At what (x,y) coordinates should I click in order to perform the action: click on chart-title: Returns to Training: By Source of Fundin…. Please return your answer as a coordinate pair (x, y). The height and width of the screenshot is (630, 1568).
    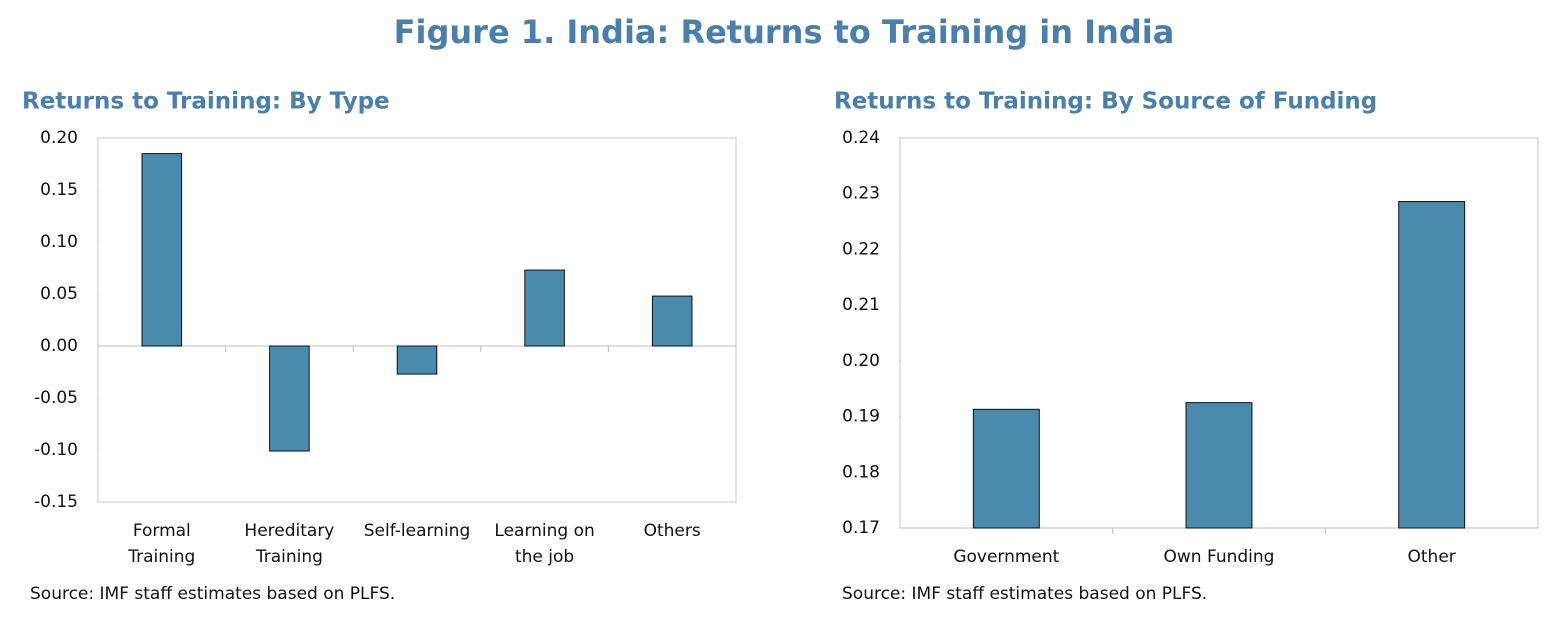
    Looking at the image, I should click on (1105, 102).